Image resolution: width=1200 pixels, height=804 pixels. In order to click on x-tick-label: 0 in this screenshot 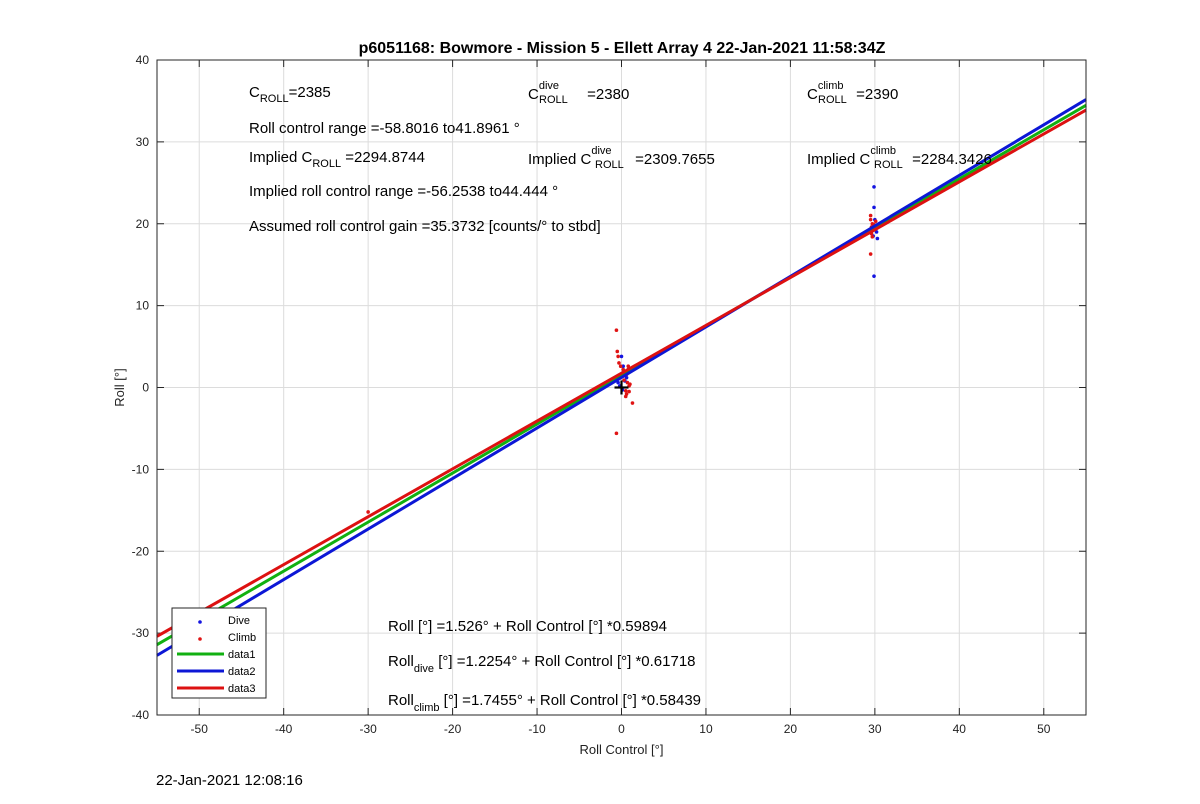, I will do `click(621, 729)`.